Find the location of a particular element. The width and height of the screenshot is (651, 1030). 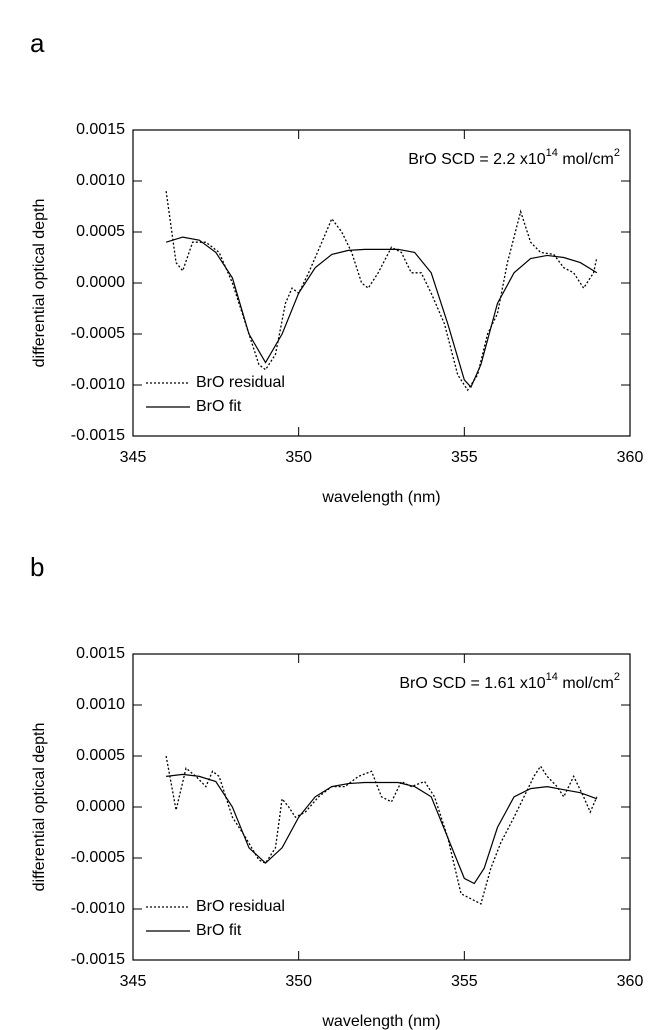

panel-label: b is located at coordinates (37, 567).